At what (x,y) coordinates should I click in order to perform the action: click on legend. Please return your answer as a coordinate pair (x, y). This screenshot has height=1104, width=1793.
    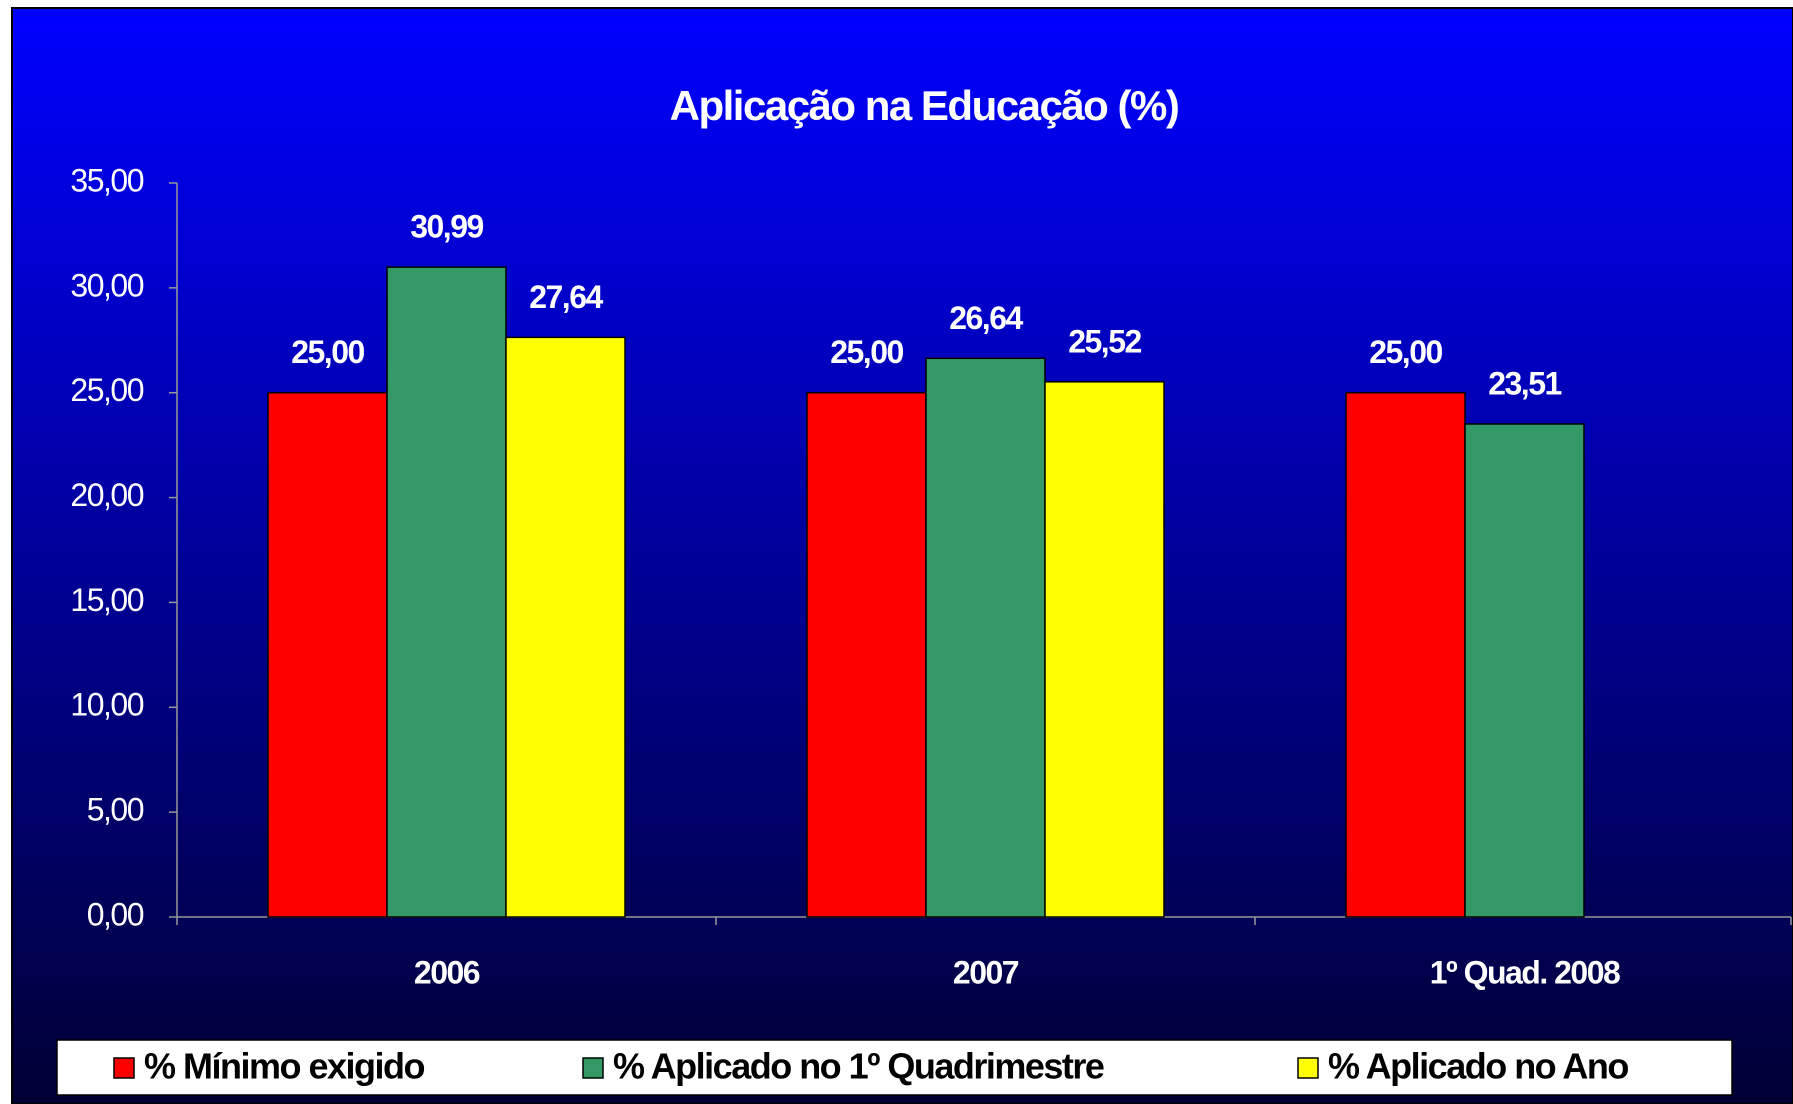
    Looking at the image, I should click on (894, 1067).